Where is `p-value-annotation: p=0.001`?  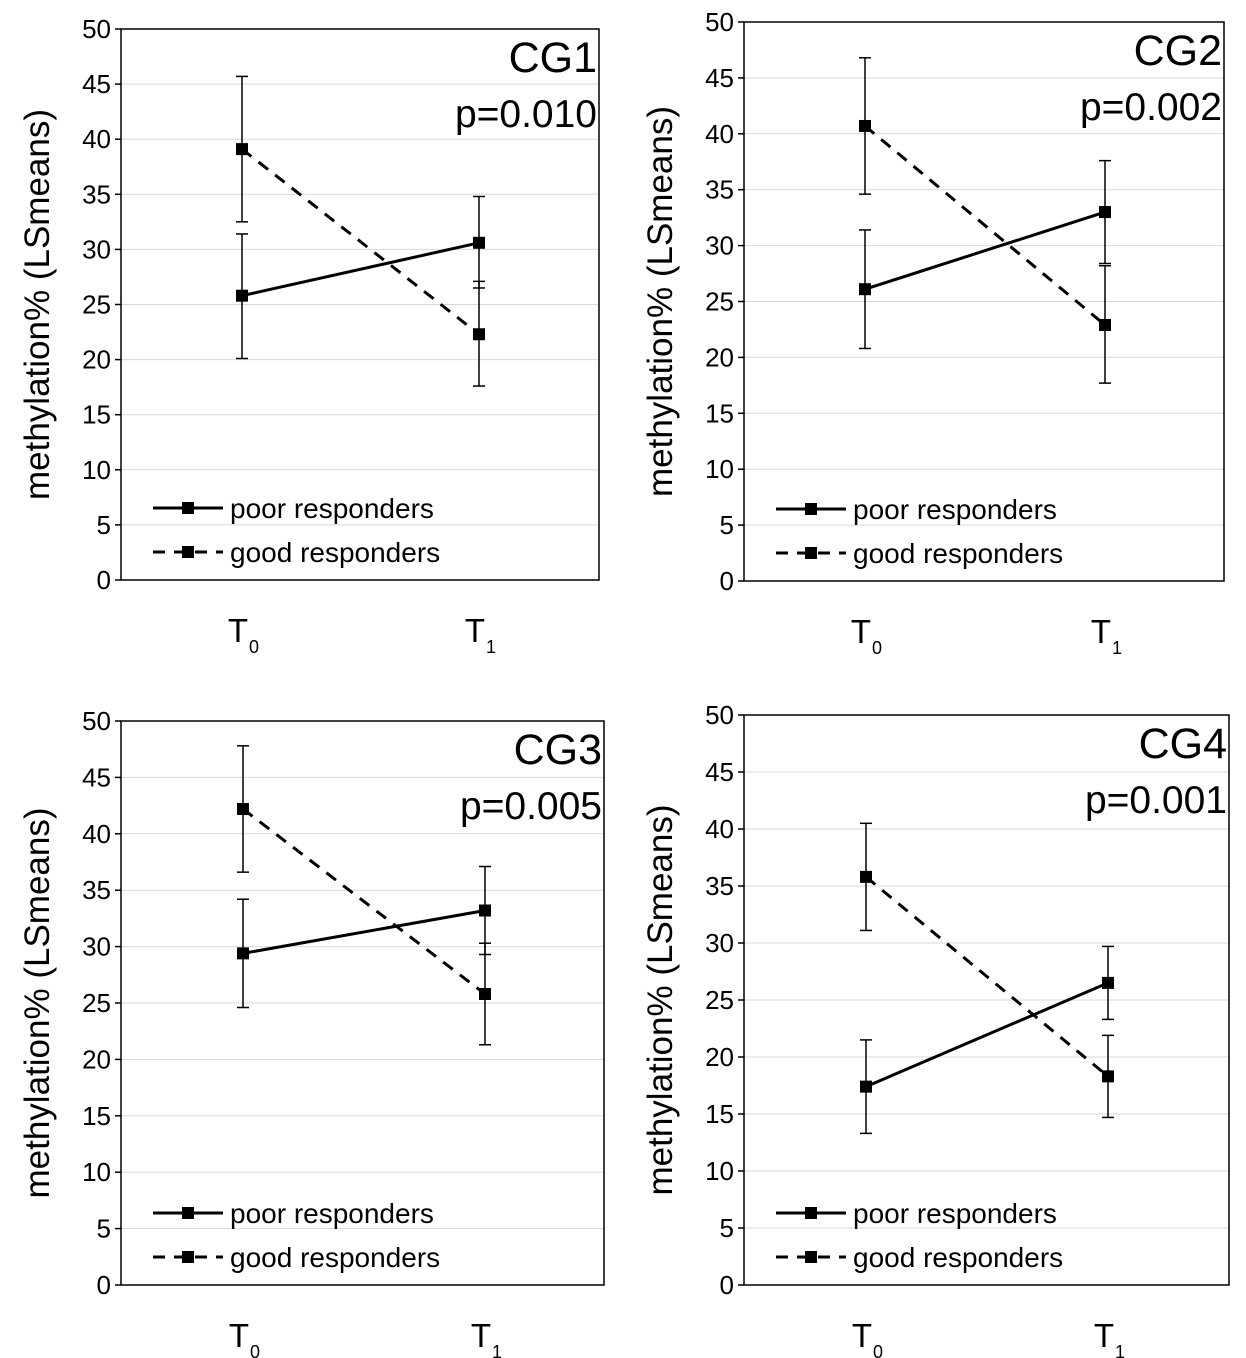 p-value-annotation: p=0.001 is located at coordinates (1156, 800).